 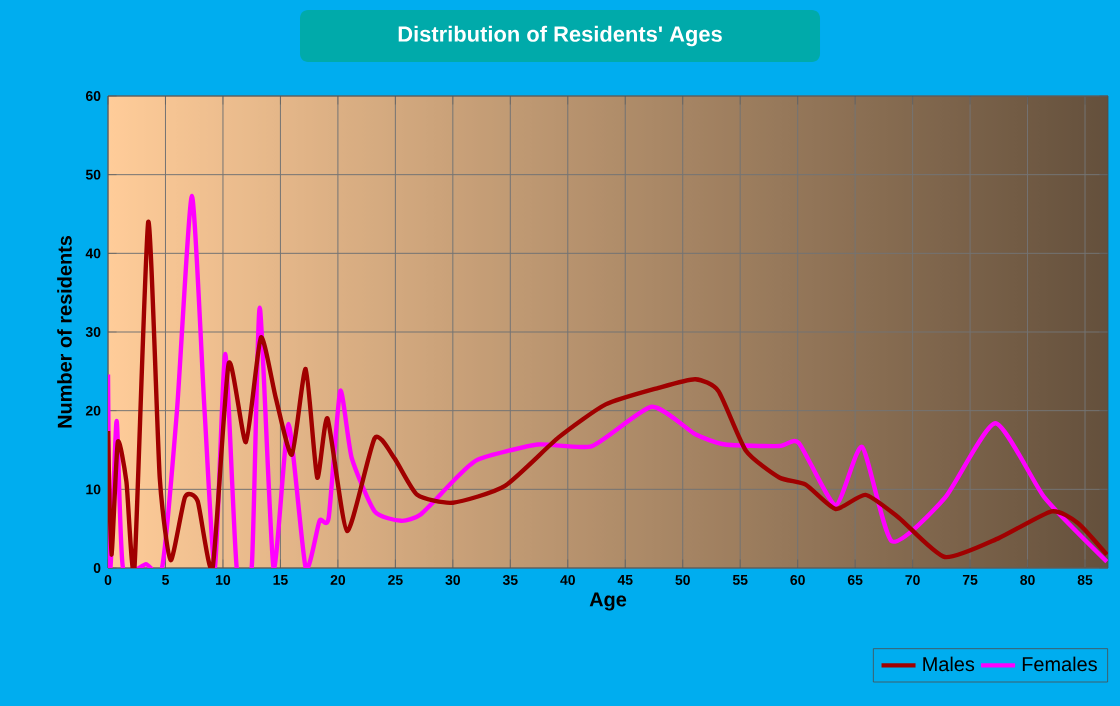 What do you see at coordinates (64, 331) in the screenshot?
I see `y-axis-title: Number of residents` at bounding box center [64, 331].